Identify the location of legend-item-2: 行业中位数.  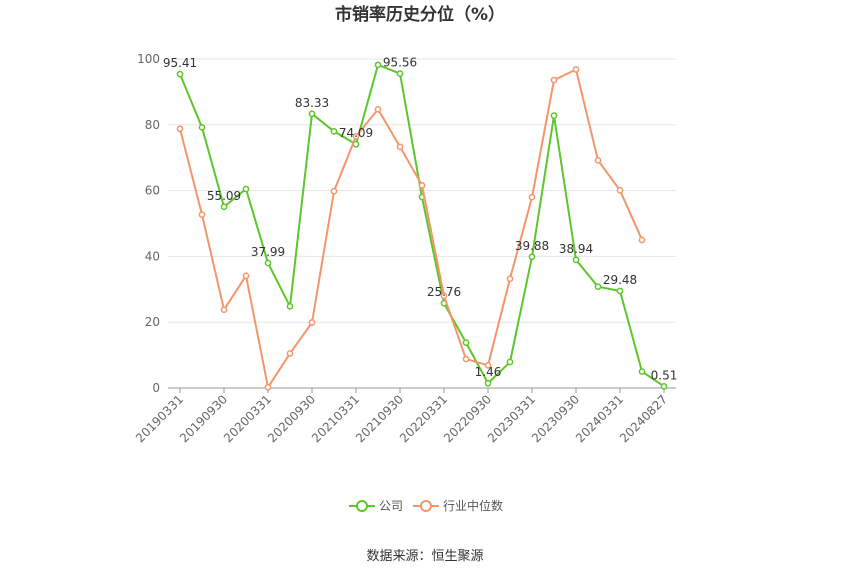
(458, 505).